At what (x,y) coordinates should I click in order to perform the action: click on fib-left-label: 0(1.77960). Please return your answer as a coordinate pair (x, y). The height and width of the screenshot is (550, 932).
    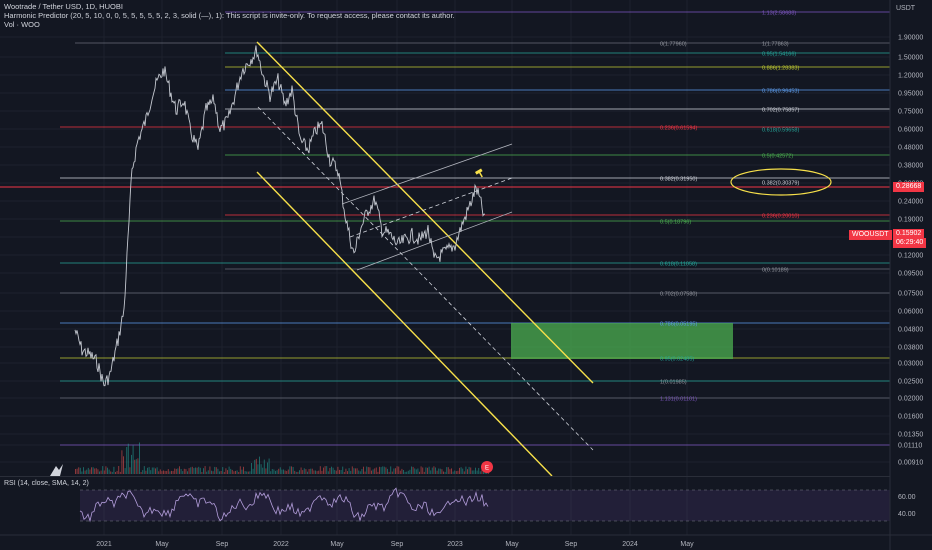
    Looking at the image, I should click on (673, 45).